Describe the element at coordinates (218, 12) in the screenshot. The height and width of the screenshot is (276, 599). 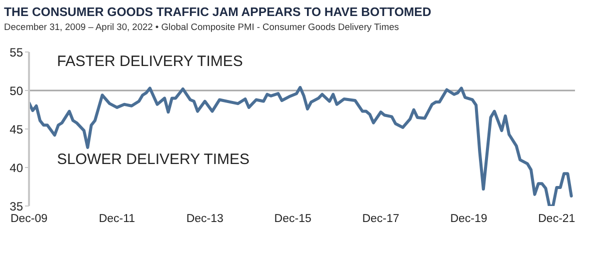
I see `chart-title: THE CONSUMER GOODS TRAFFIC JAM APPEARS TO HAVE BOTTOMED` at that location.